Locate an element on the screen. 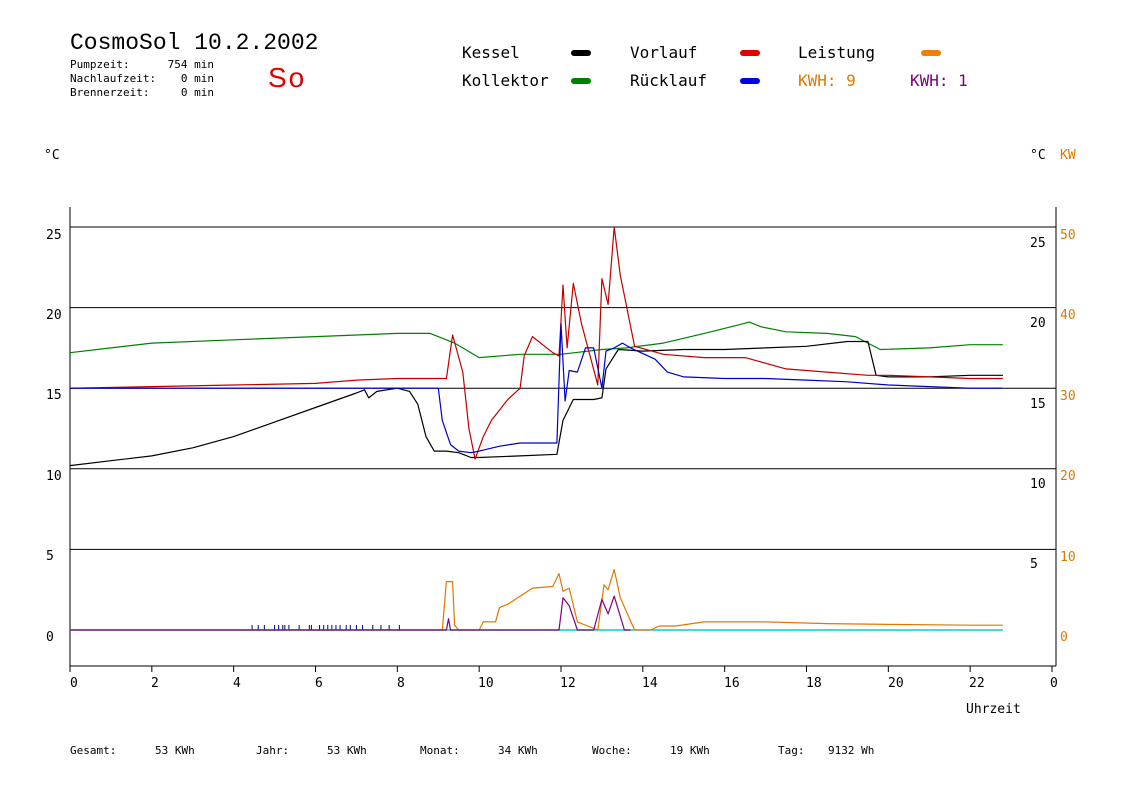 The height and width of the screenshot is (812, 1148). left-tick-label: 20 is located at coordinates (54, 315).